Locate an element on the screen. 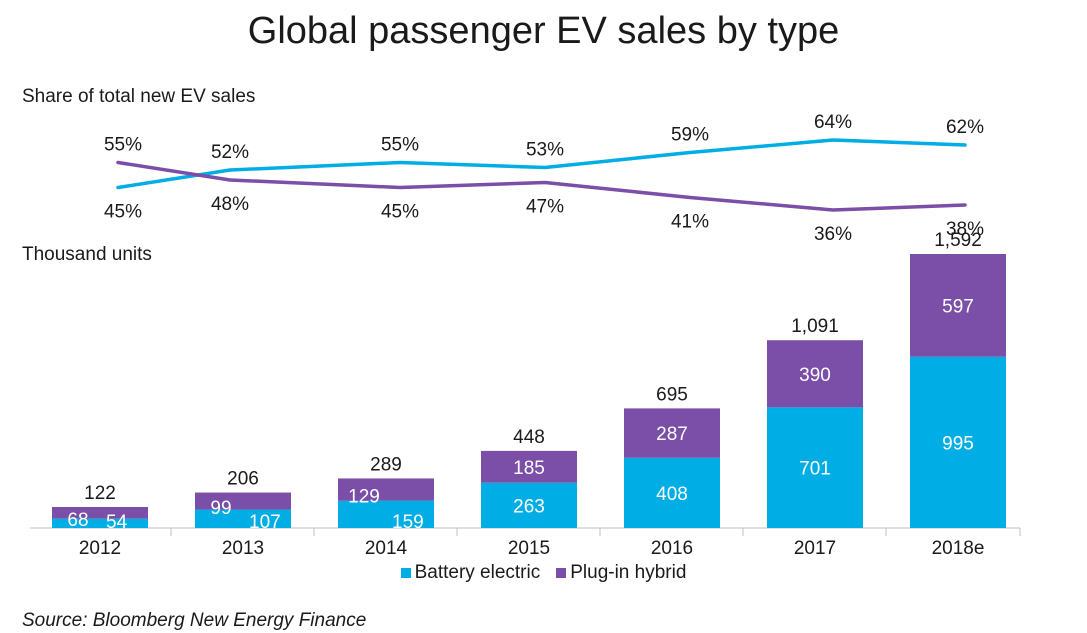  legend-swatch-plugin is located at coordinates (561, 573).